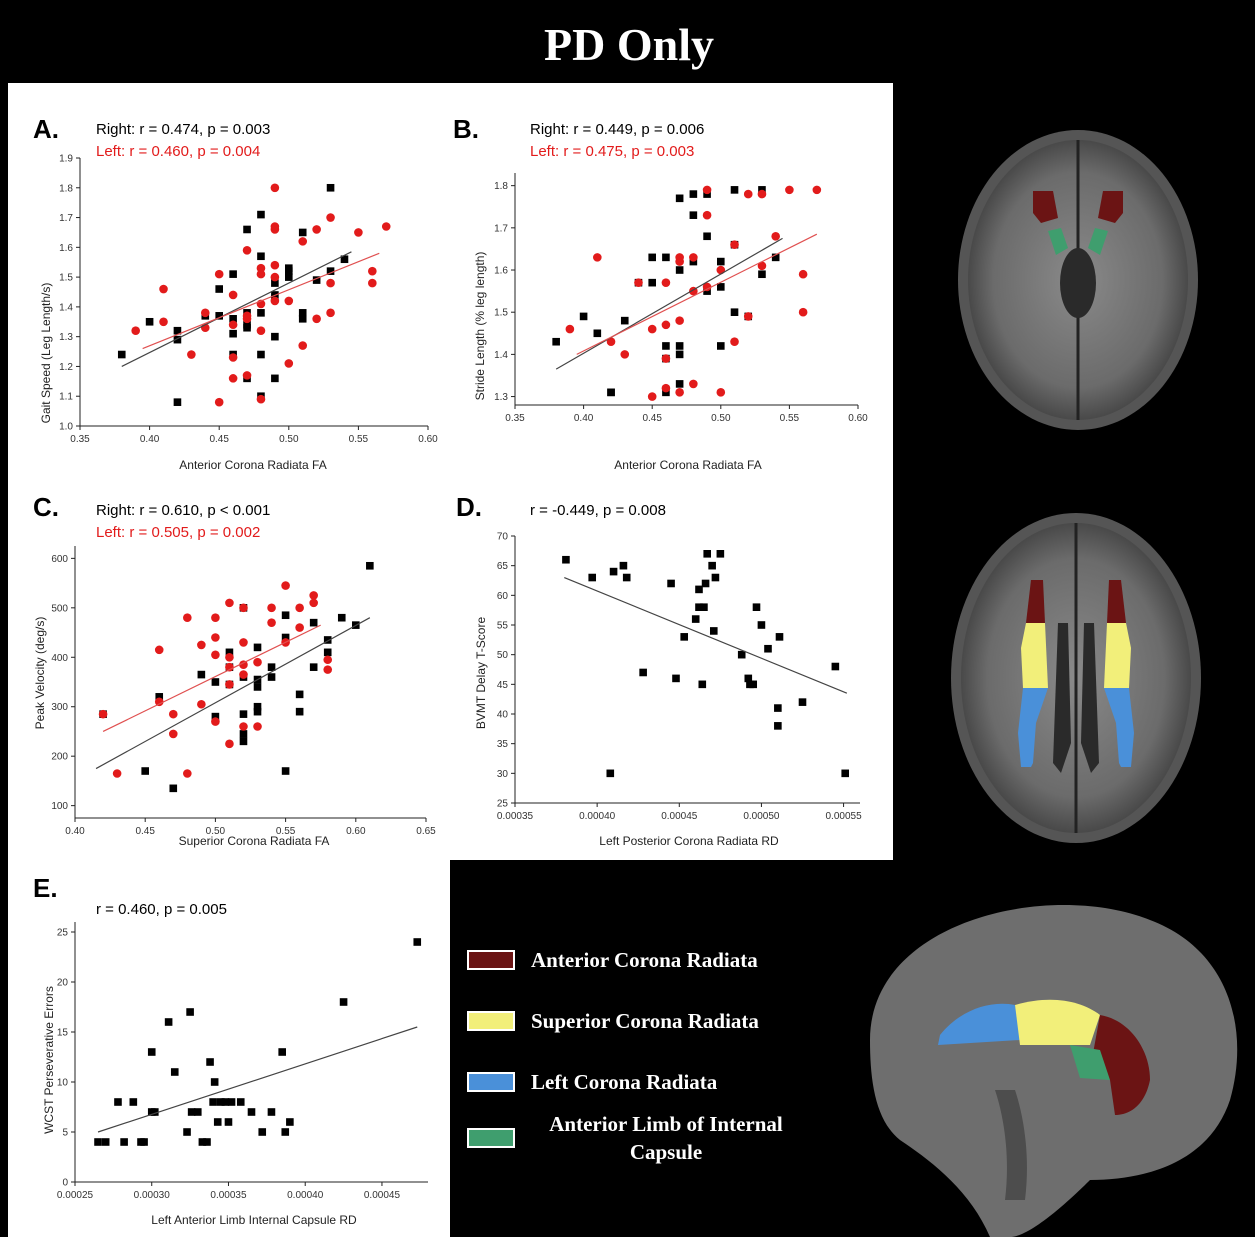  Describe the element at coordinates (254, 841) in the screenshot. I see `x-axis-title: Superior Corona Radiata FA` at that location.